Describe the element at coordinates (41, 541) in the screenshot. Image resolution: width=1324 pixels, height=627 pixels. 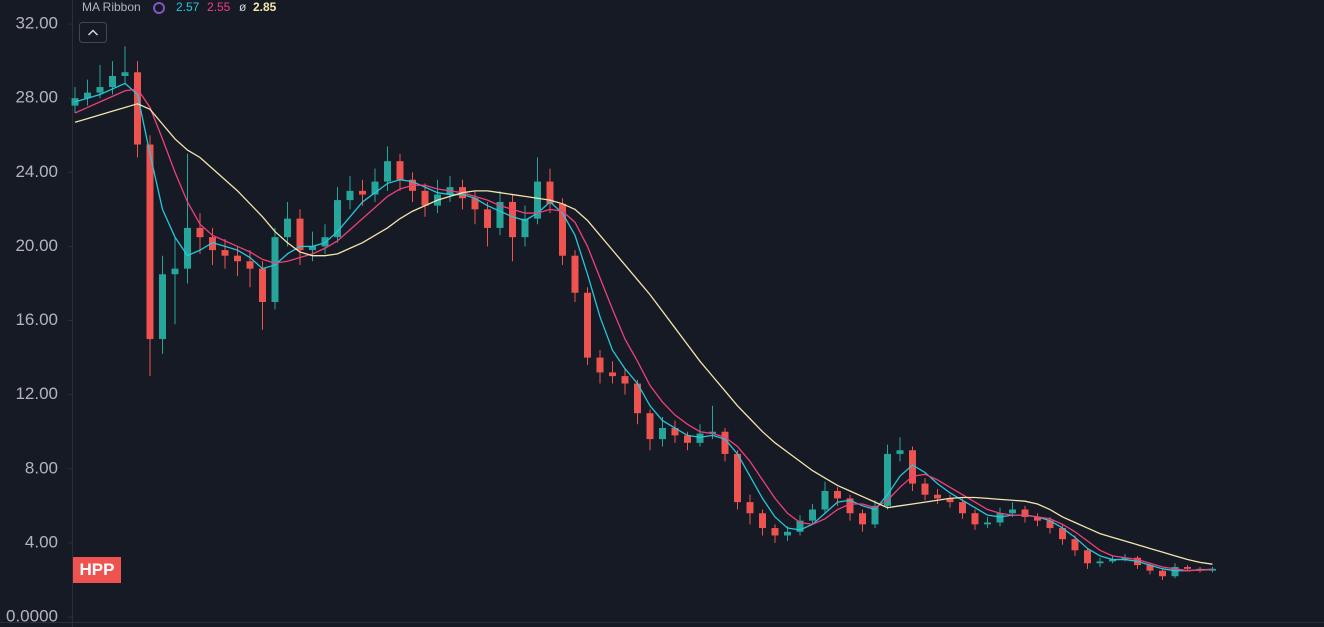
I see `y-tick-label: 4.00` at that location.